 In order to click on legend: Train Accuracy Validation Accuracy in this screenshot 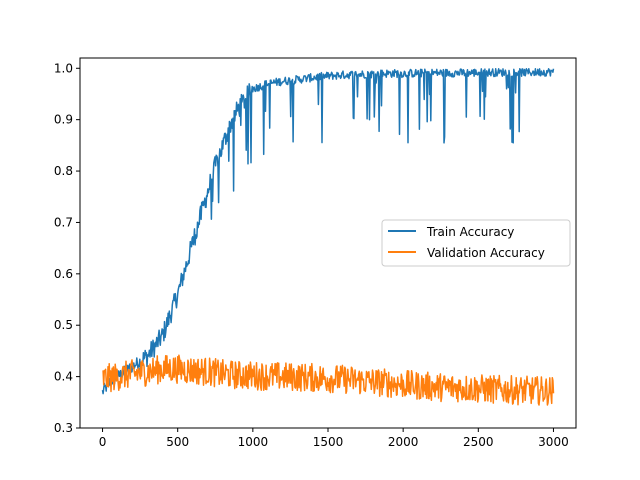, I will do `click(476, 243)`.